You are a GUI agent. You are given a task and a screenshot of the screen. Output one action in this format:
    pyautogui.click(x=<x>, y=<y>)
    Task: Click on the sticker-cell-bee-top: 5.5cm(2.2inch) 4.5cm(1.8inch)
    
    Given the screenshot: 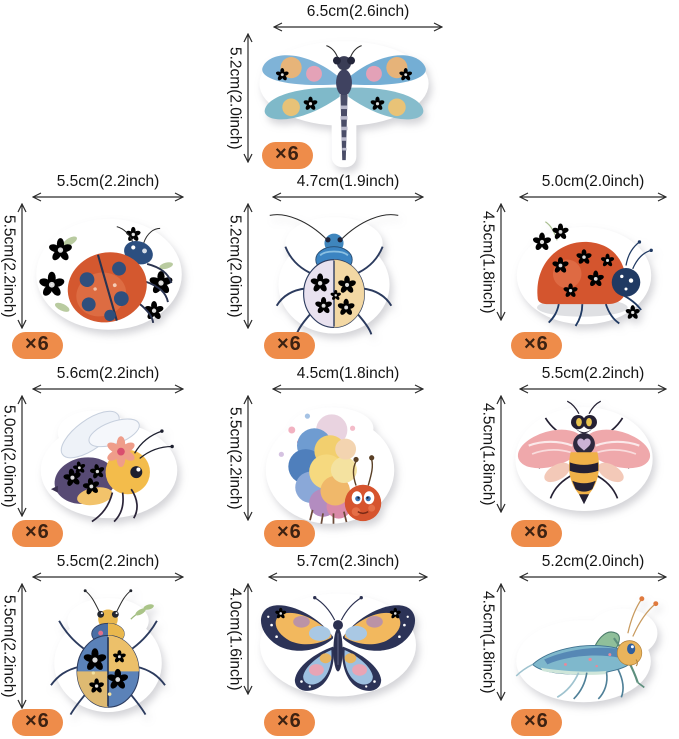 What is the action you would take?
    pyautogui.click(x=566, y=456)
    